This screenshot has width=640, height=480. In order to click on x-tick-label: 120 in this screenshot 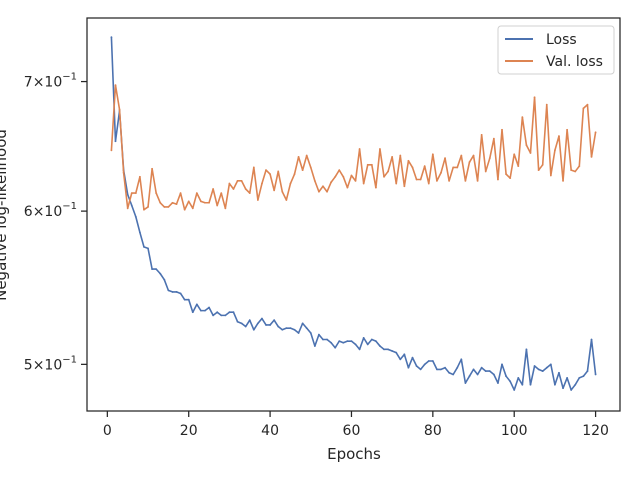, I will do `click(595, 431)`.